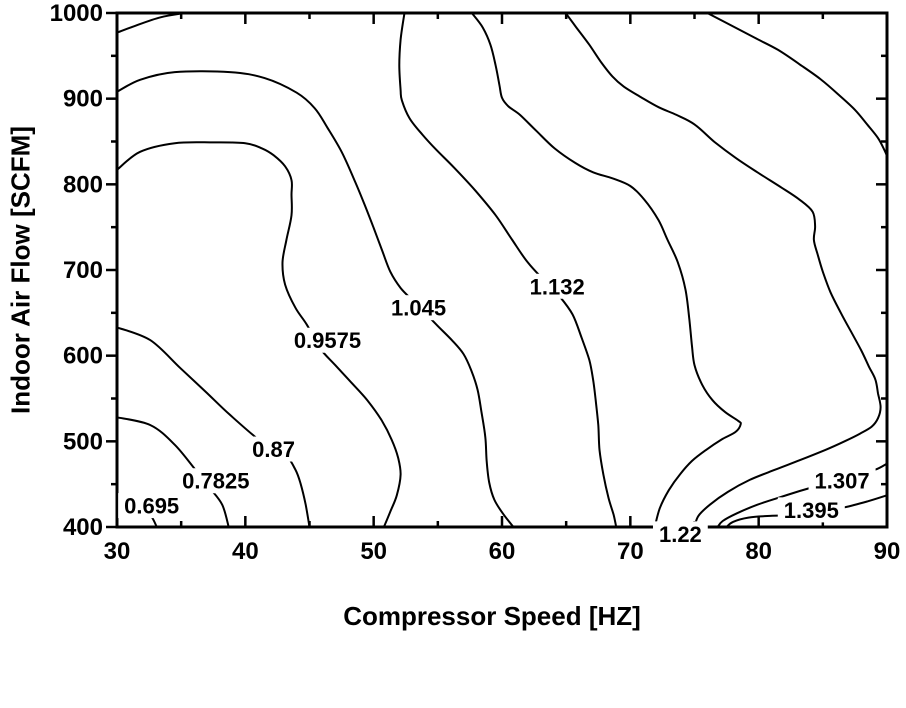 The image size is (906, 708). What do you see at coordinates (117, 551) in the screenshot?
I see `x-tick-label: 30` at bounding box center [117, 551].